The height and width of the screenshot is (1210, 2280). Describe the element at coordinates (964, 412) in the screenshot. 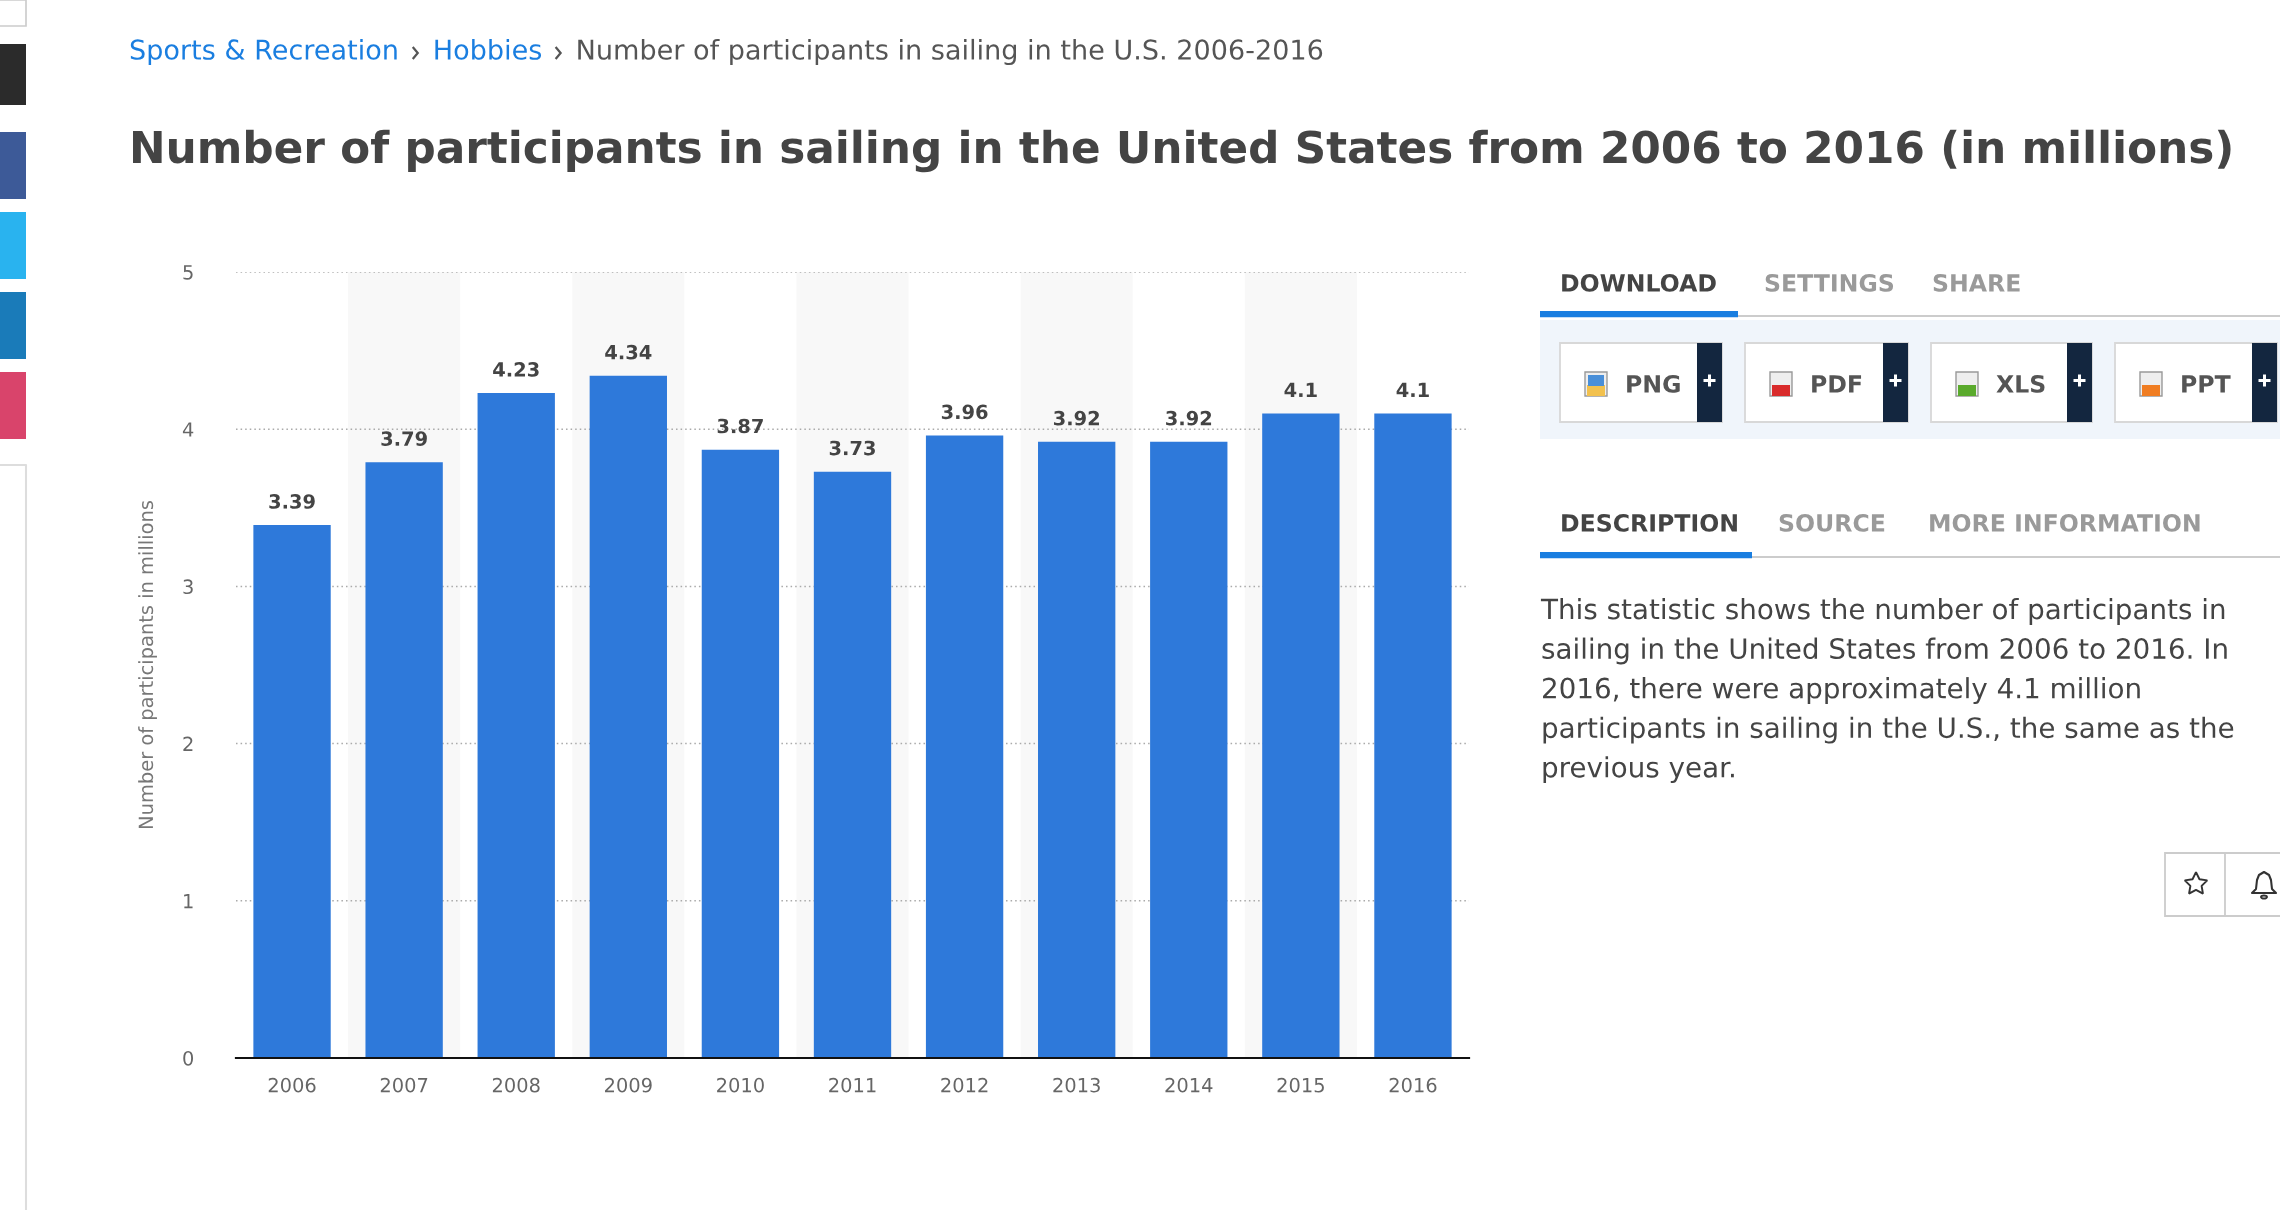

I see `data-label: 3.96` at that location.